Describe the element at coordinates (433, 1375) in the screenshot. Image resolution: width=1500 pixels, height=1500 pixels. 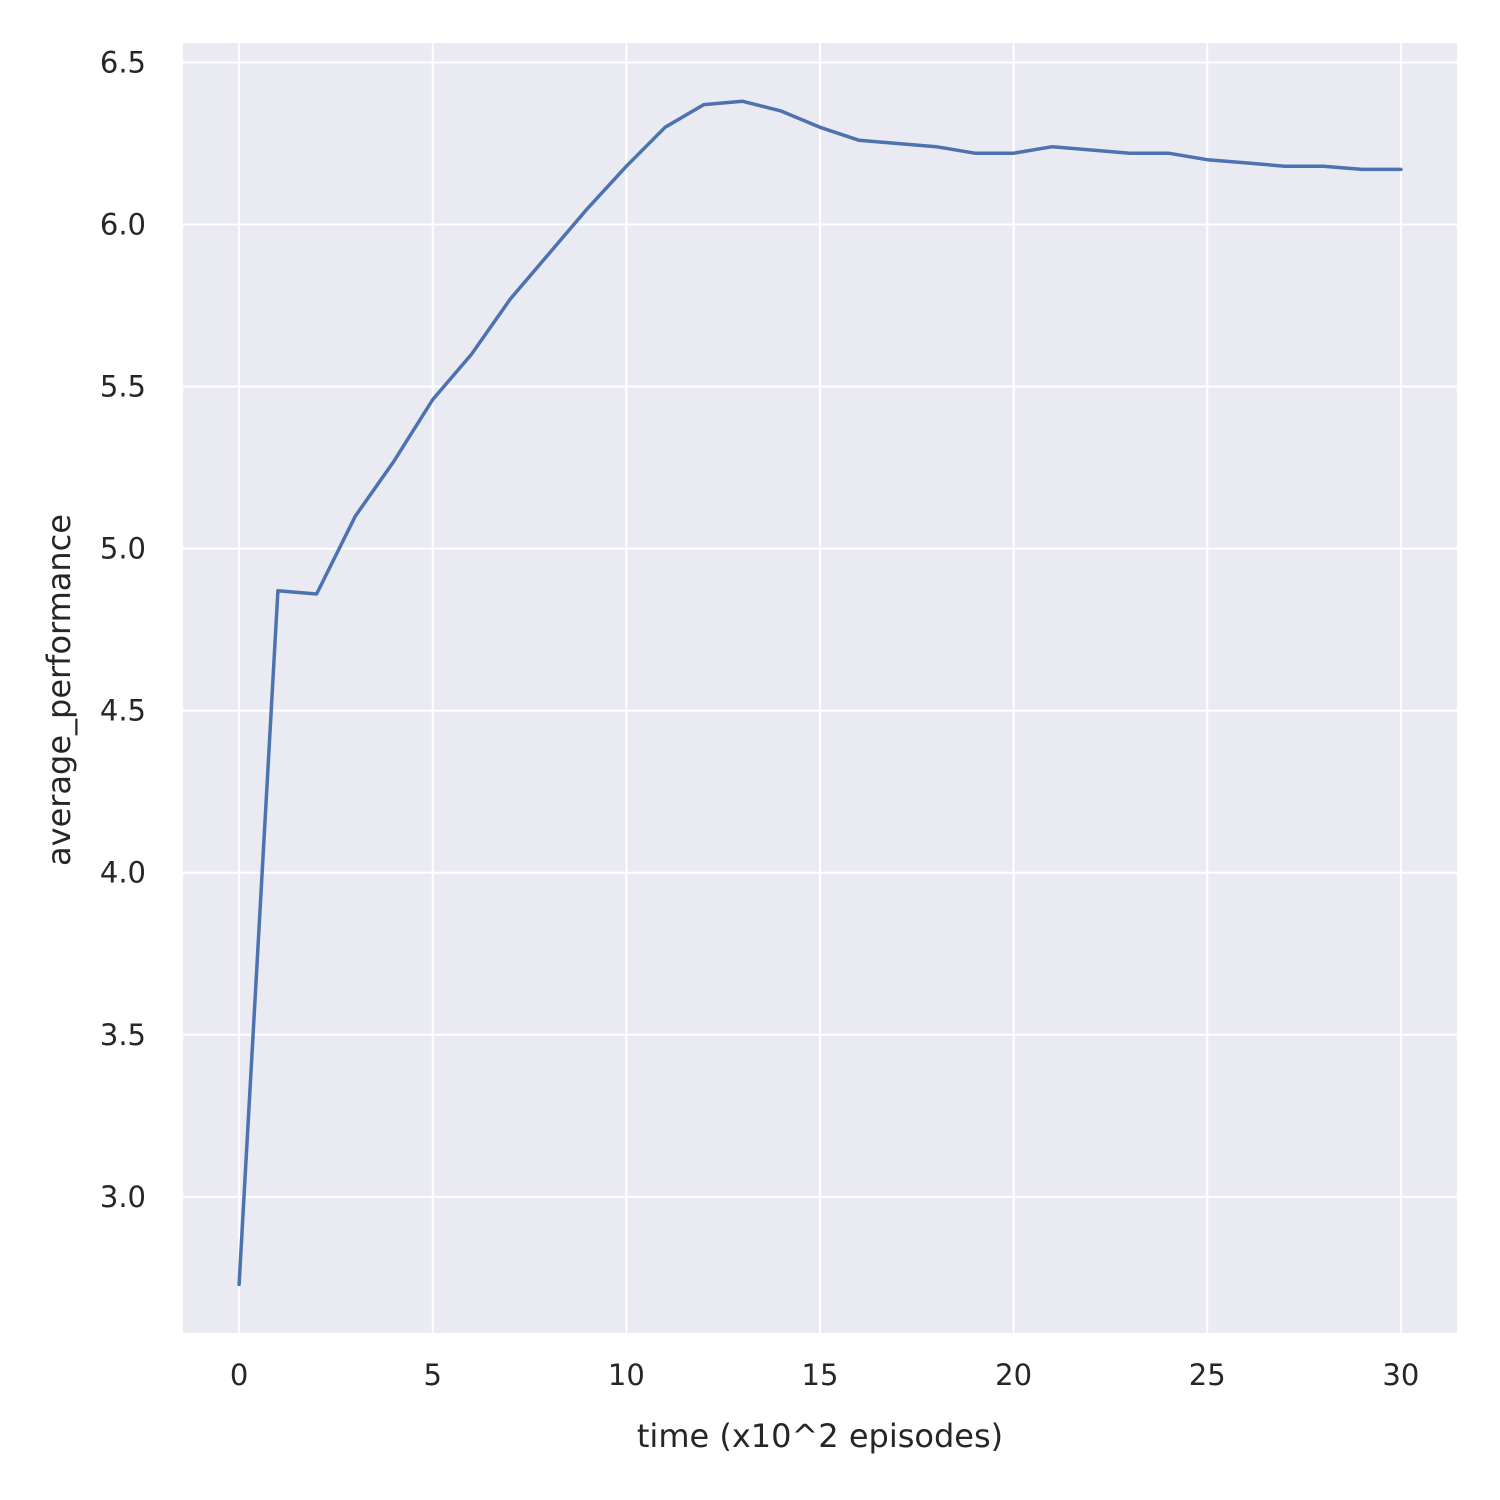
I see `x-tick-label: 5` at that location.